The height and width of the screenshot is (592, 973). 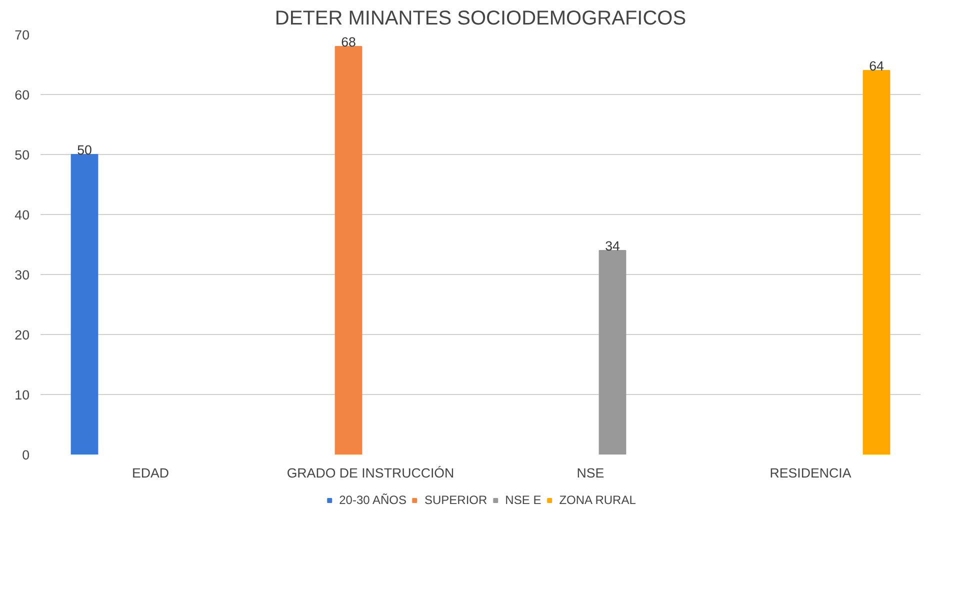 I want to click on y-tick-label: 60, so click(x=22, y=95).